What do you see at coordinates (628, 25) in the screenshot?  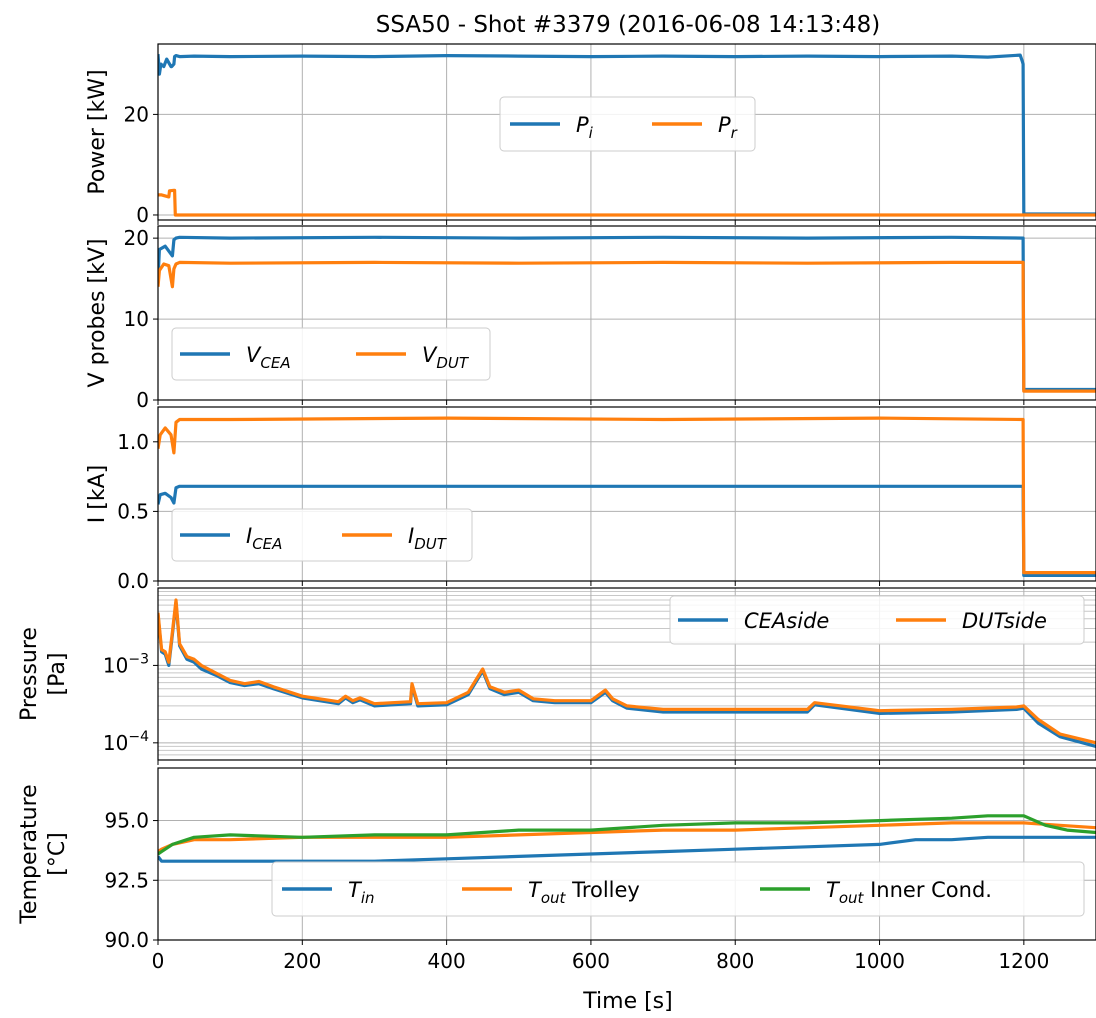 I see `figure-title: SSA50 - Shot #3379 (2016-06-08 14:13:48)` at bounding box center [628, 25].